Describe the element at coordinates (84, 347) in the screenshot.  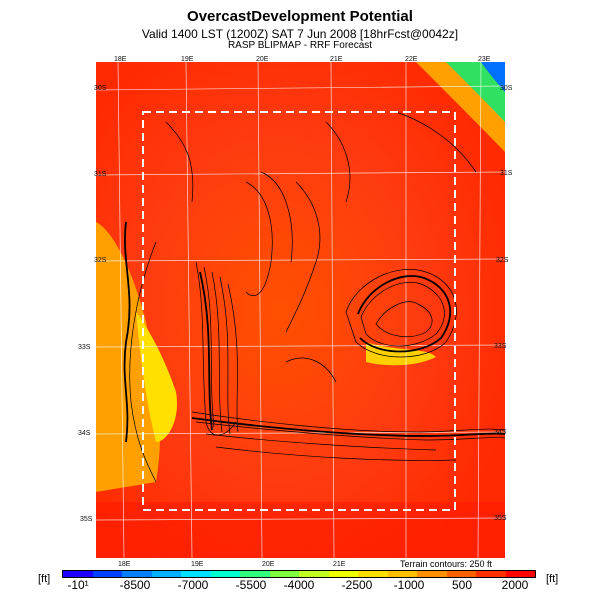
I see `lat-label-left: 33S` at that location.